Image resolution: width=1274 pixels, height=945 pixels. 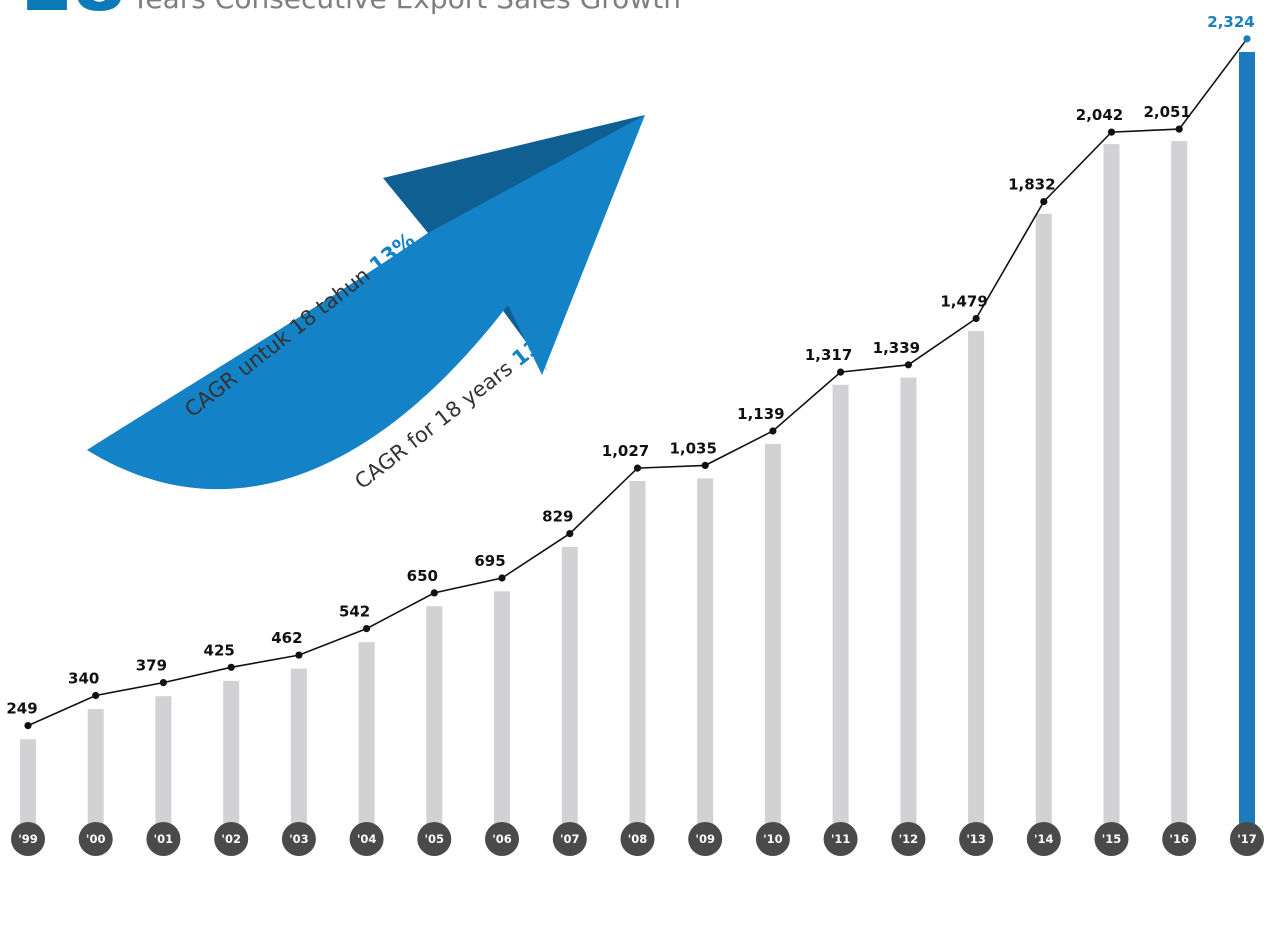 I want to click on tick-label-16: '15, so click(x=1112, y=839).